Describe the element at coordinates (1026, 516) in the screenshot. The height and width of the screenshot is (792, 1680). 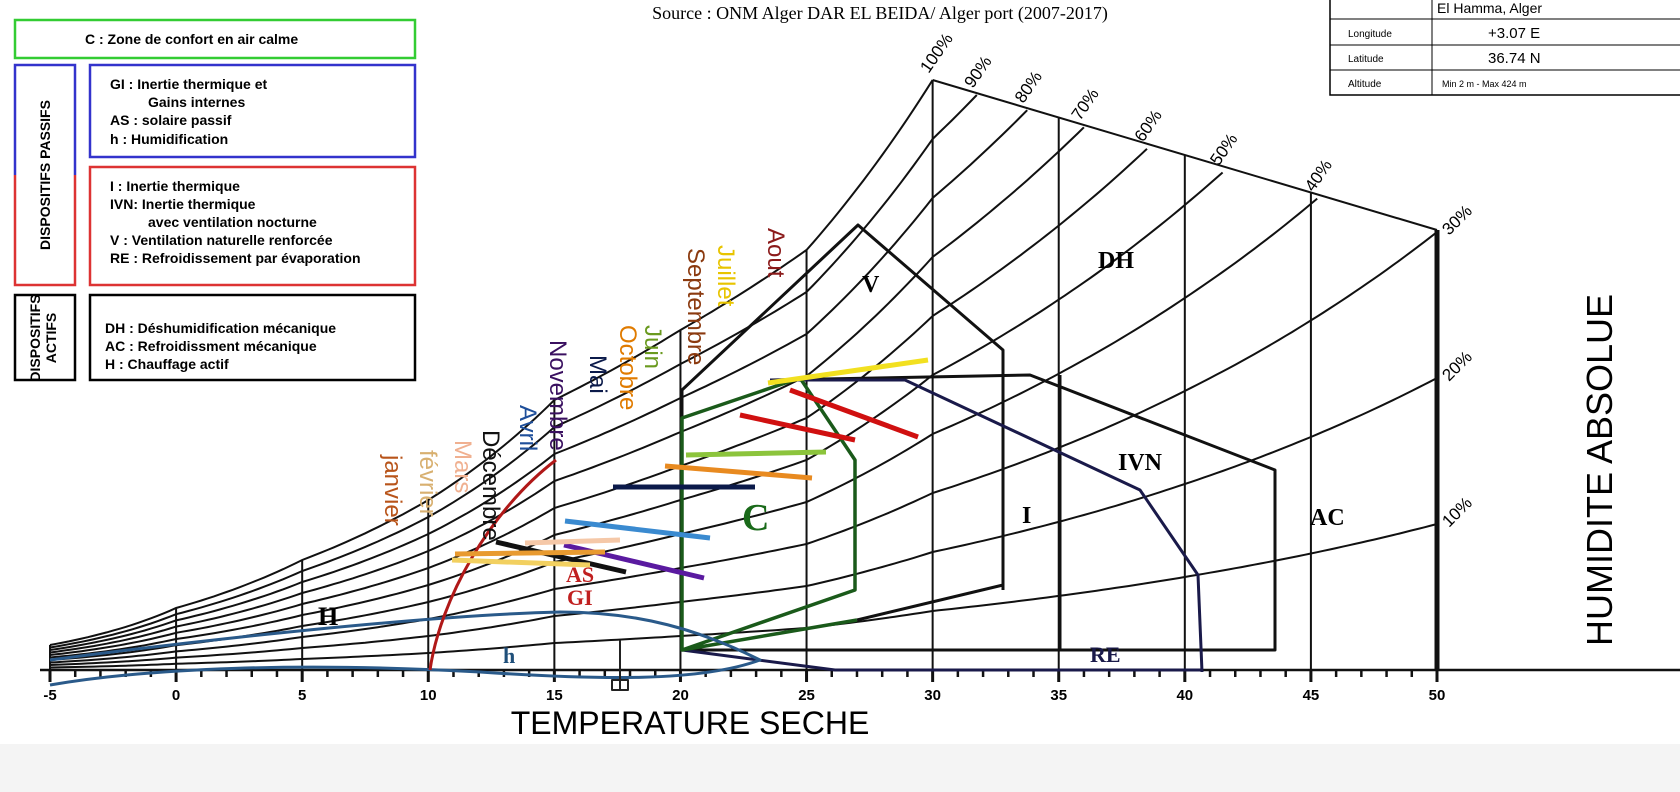
I see `zone-label: I` at that location.